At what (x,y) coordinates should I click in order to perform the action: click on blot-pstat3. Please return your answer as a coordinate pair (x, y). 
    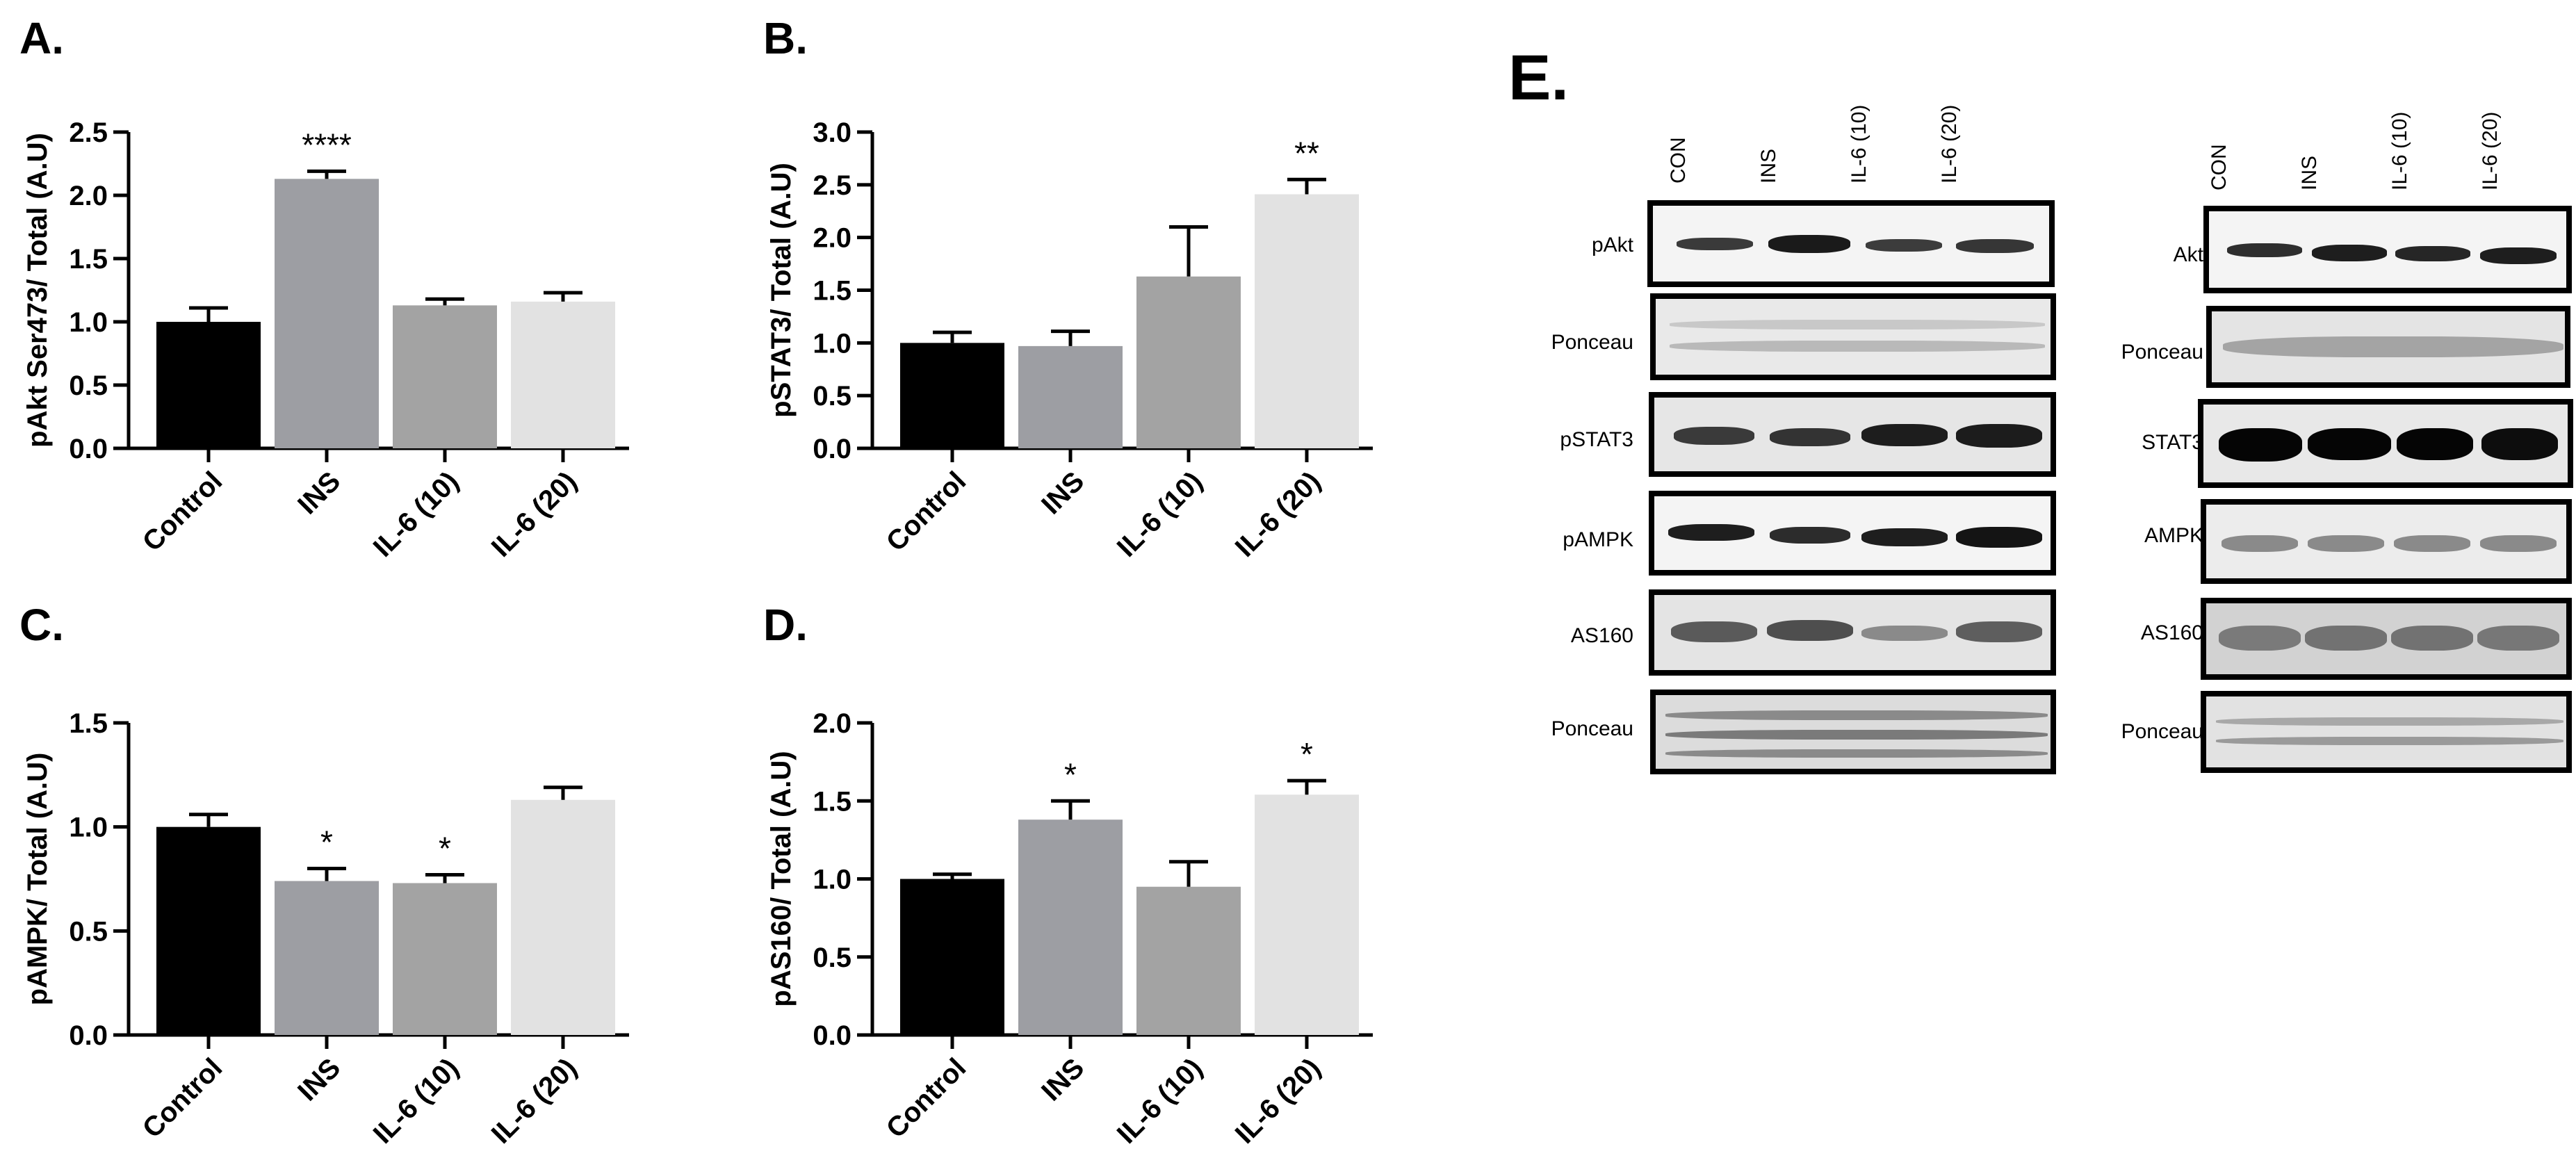
    Looking at the image, I should click on (1852, 434).